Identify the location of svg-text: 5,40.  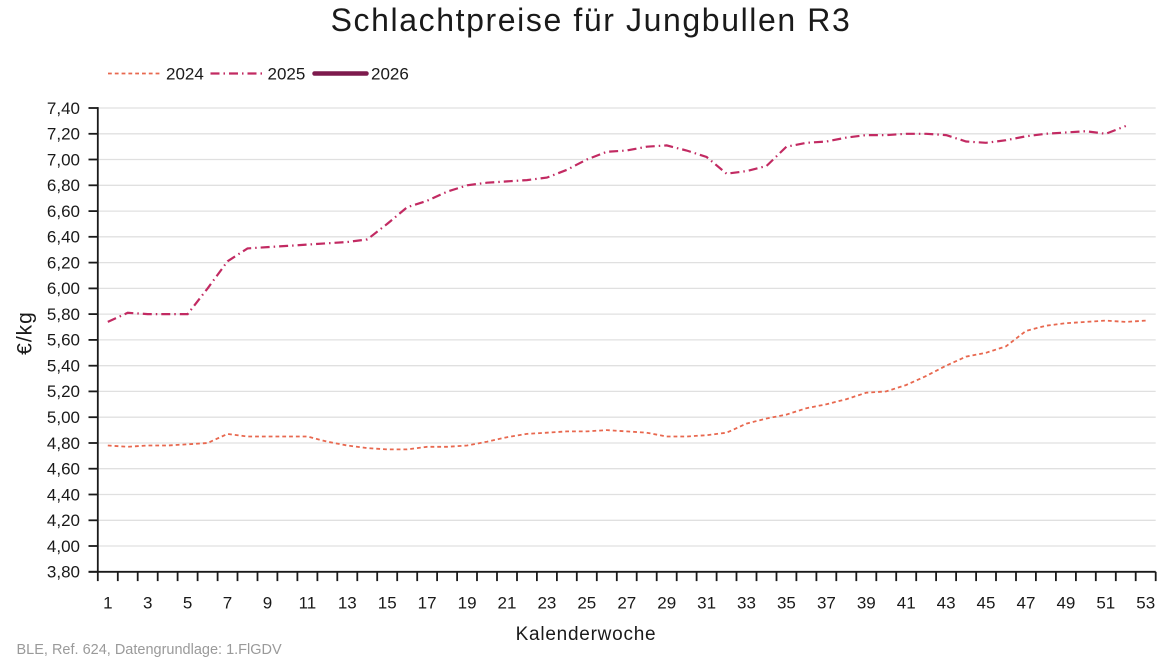
(63, 366).